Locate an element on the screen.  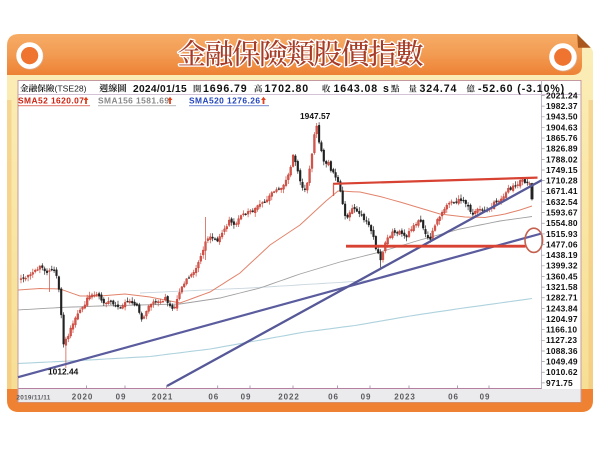
svg-text: 2021.24 is located at coordinates (562, 95).